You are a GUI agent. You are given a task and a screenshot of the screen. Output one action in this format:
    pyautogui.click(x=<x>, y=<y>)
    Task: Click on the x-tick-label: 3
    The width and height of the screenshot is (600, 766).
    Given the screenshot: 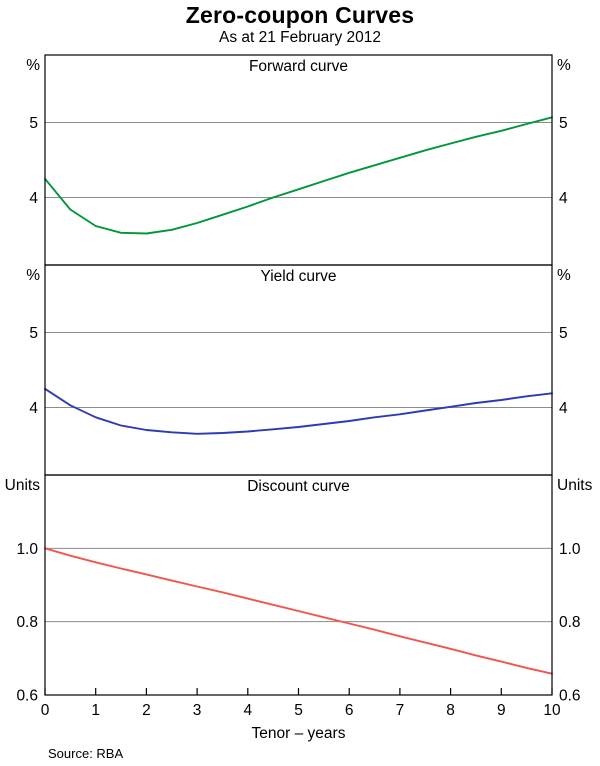 What is the action you would take?
    pyautogui.click(x=197, y=710)
    